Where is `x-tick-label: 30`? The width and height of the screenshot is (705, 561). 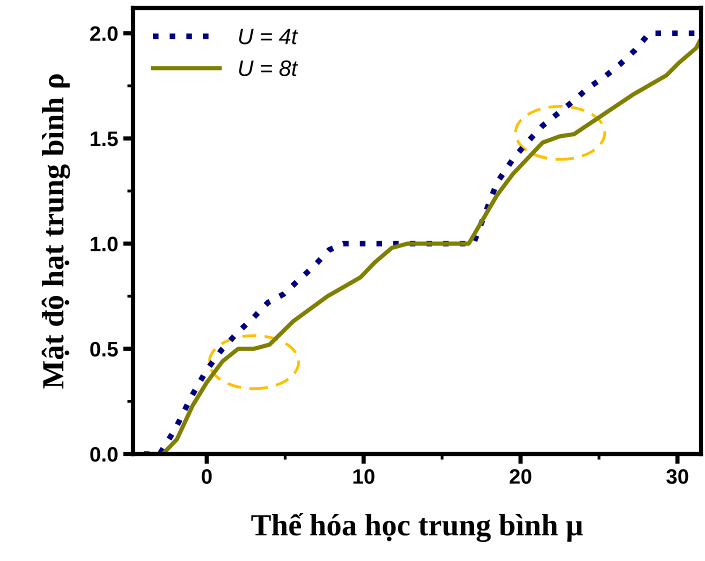 x-tick-label: 30 is located at coordinates (677, 476).